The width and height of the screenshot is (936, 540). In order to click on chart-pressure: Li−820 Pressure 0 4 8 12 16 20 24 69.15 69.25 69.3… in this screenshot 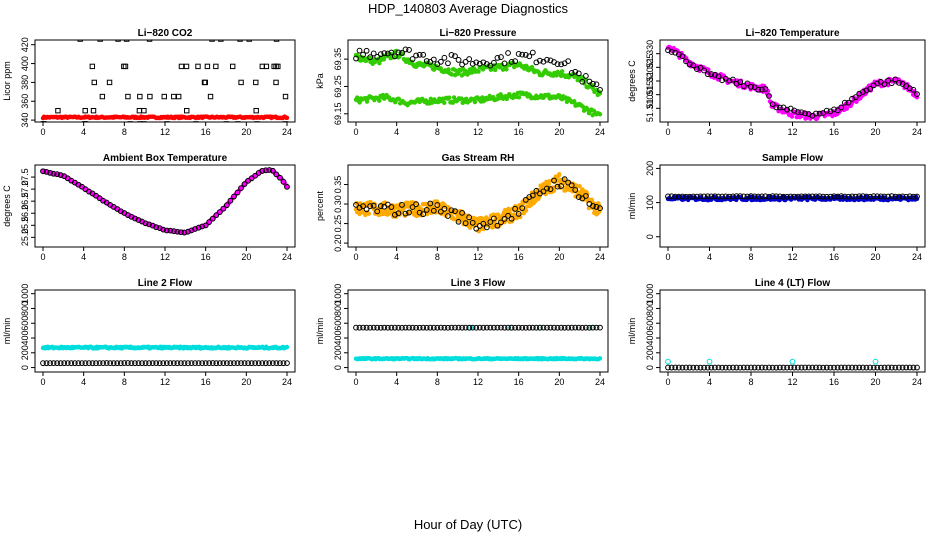, I will do `click(462, 82)`.